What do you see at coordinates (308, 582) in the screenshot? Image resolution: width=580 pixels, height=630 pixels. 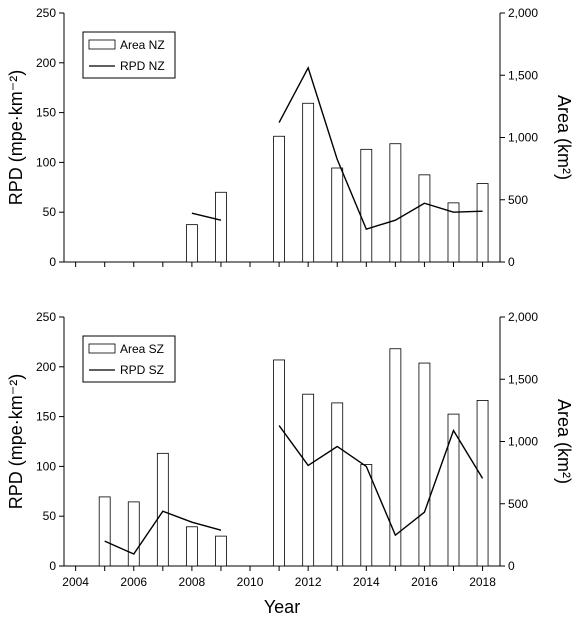 I see `x-tick-label: 2012` at bounding box center [308, 582].